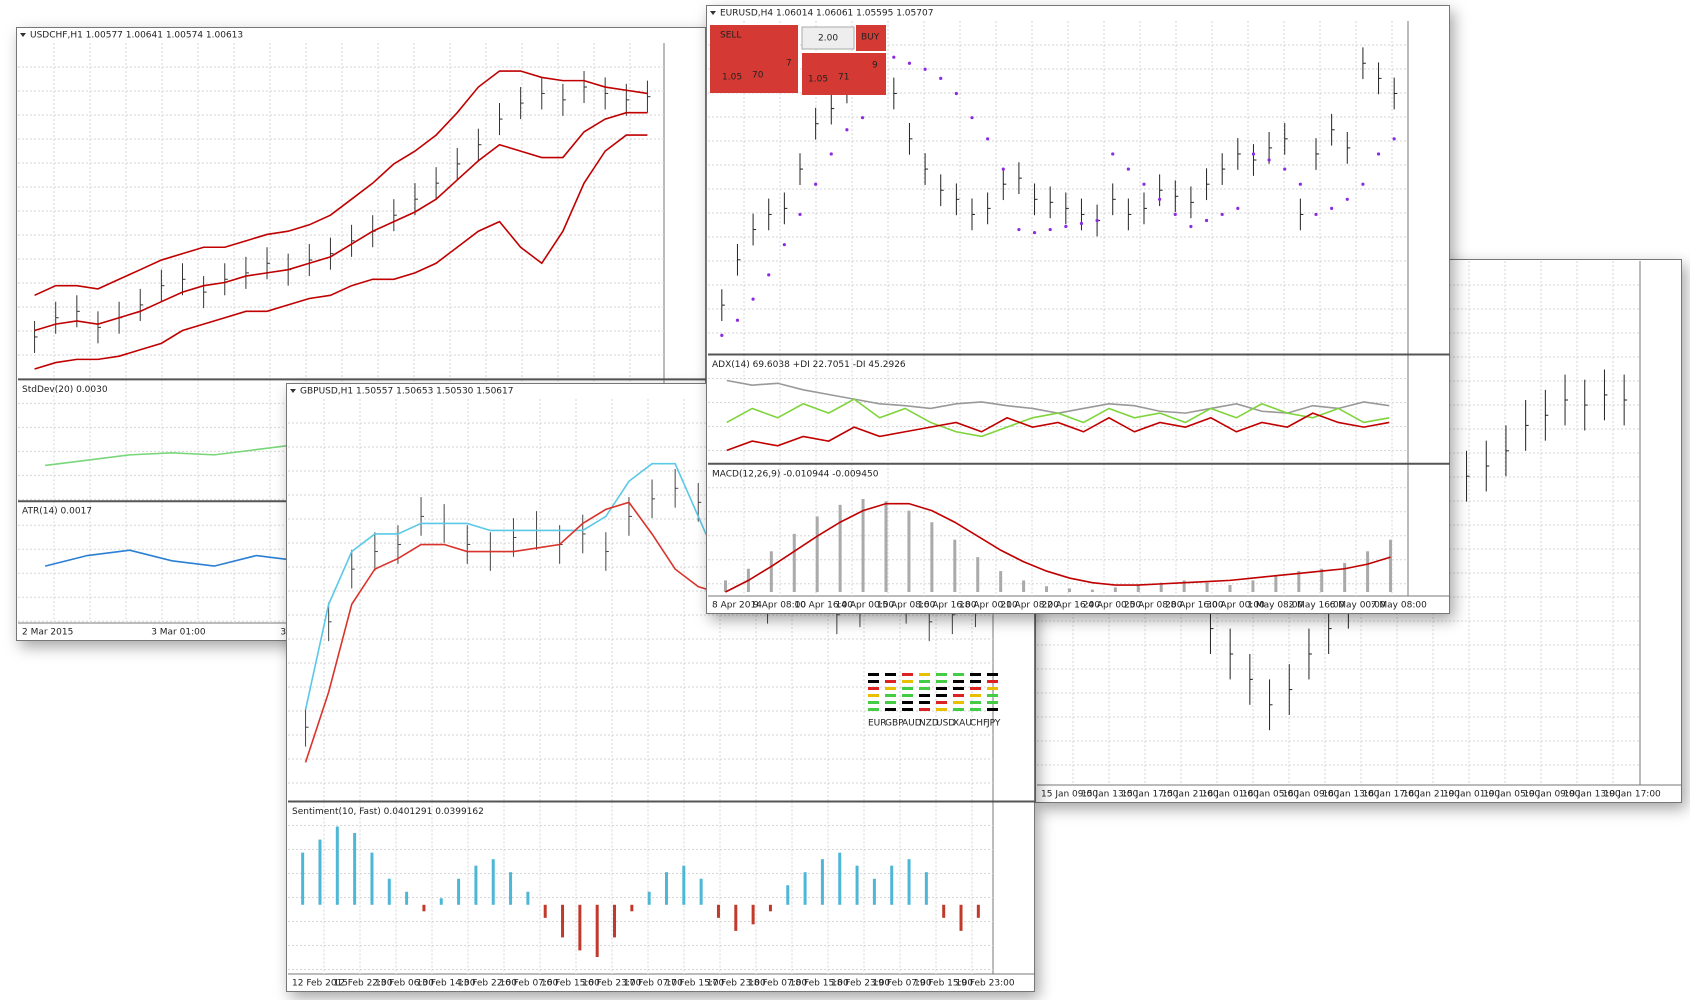  What do you see at coordinates (754, 59) in the screenshot?
I see `sell-button` at bounding box center [754, 59].